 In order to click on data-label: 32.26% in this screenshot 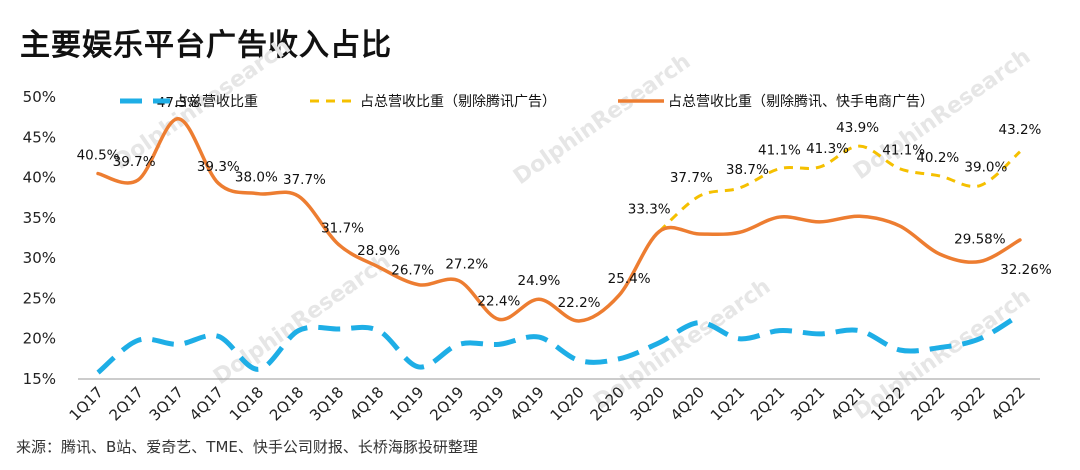, I will do `click(1026, 270)`.